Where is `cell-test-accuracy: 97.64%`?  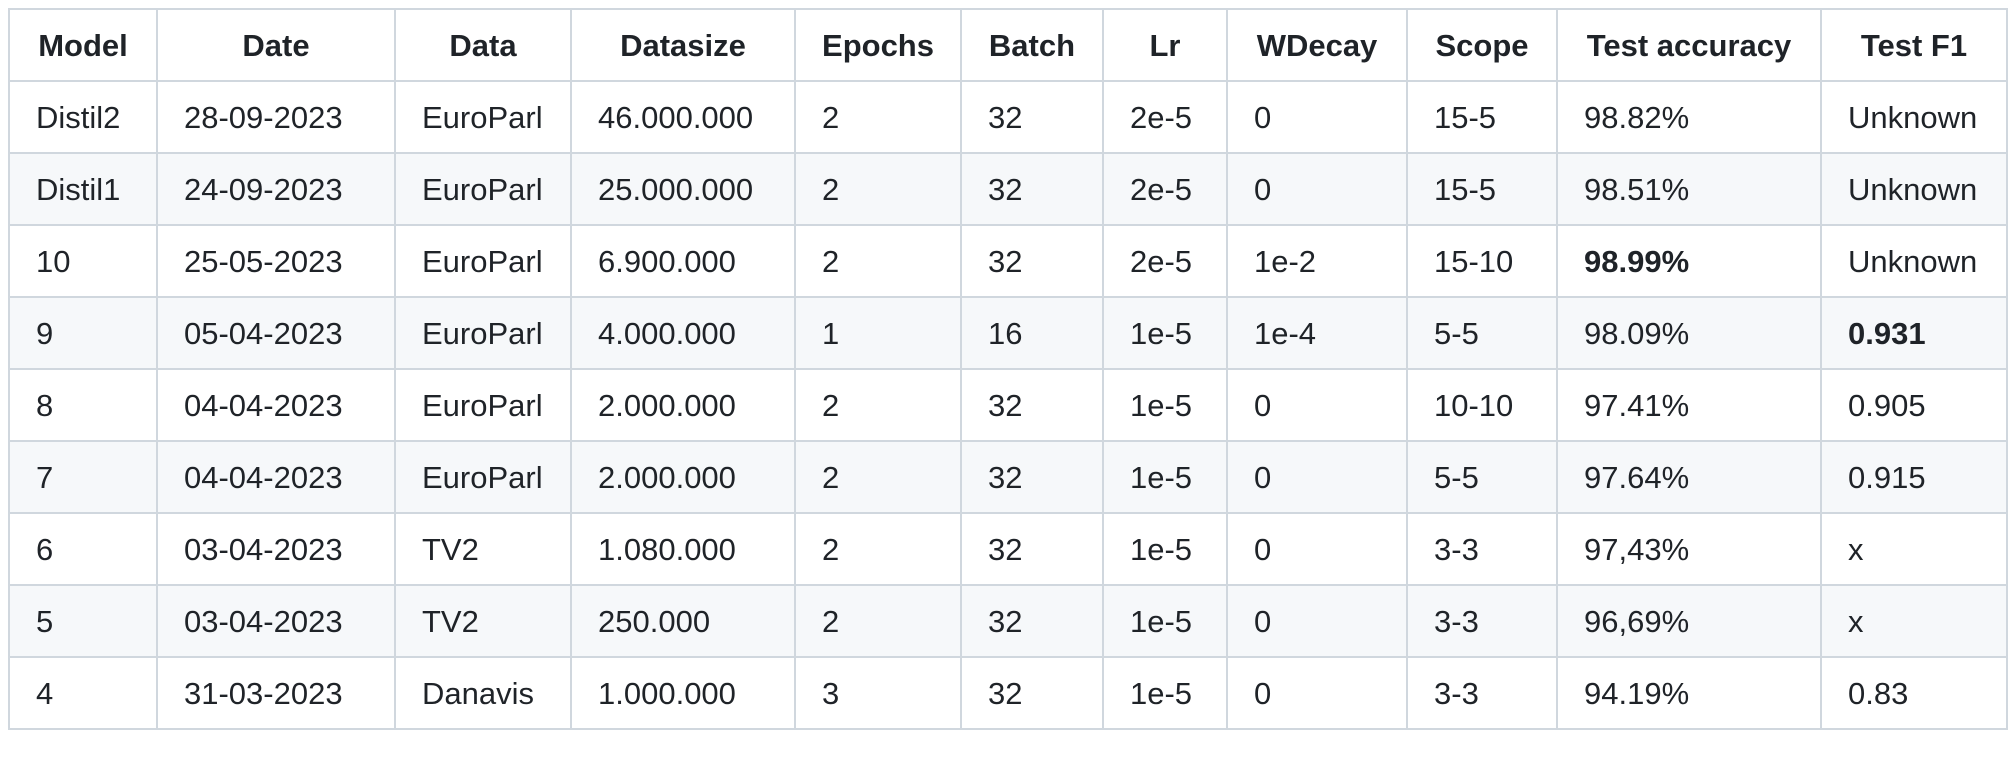 cell-test-accuracy: 97.64% is located at coordinates (1689, 477).